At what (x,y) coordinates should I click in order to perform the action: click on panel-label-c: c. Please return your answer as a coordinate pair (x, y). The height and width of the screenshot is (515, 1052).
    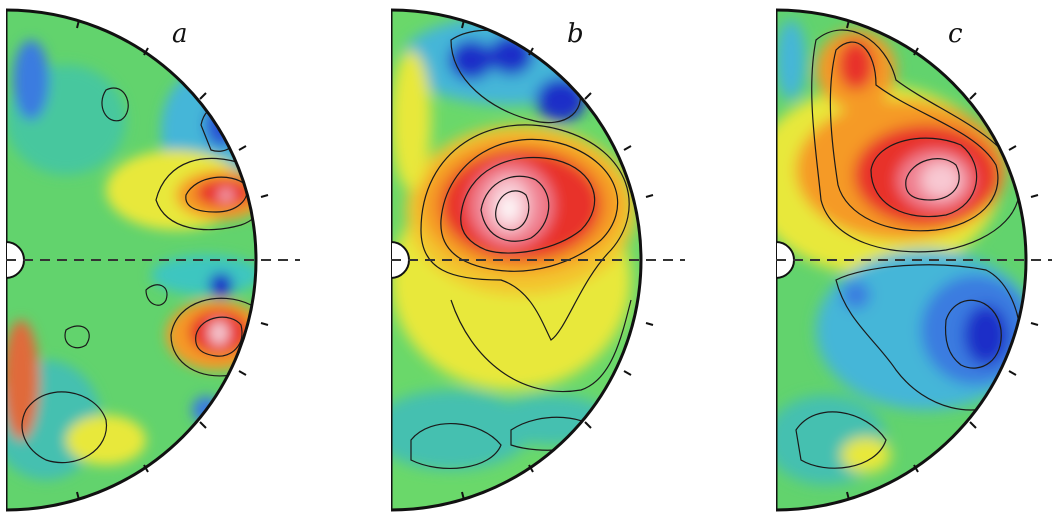
    Looking at the image, I should click on (955, 34).